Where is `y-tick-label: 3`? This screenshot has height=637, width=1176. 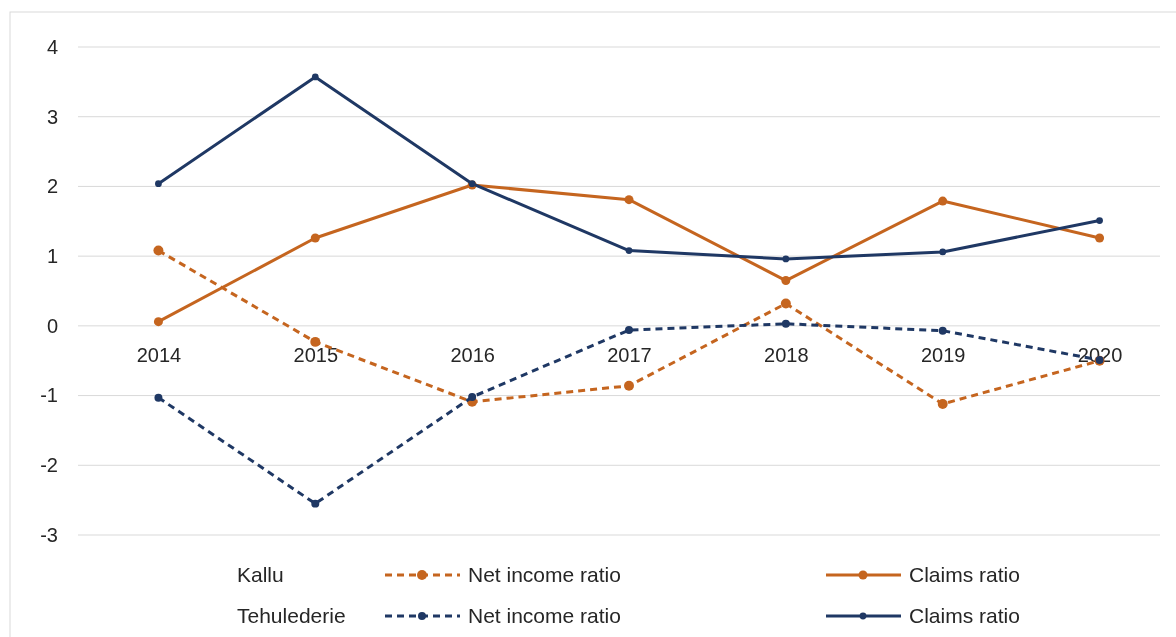
y-tick-label: 3 is located at coordinates (52, 116).